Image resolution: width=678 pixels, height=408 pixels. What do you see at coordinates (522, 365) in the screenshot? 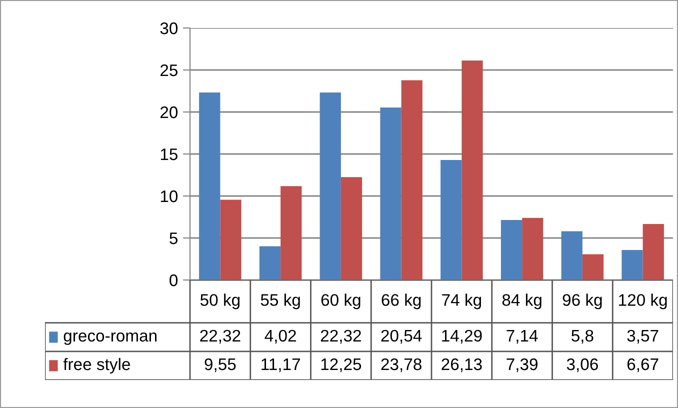
I see `data-label: 7,39` at bounding box center [522, 365].